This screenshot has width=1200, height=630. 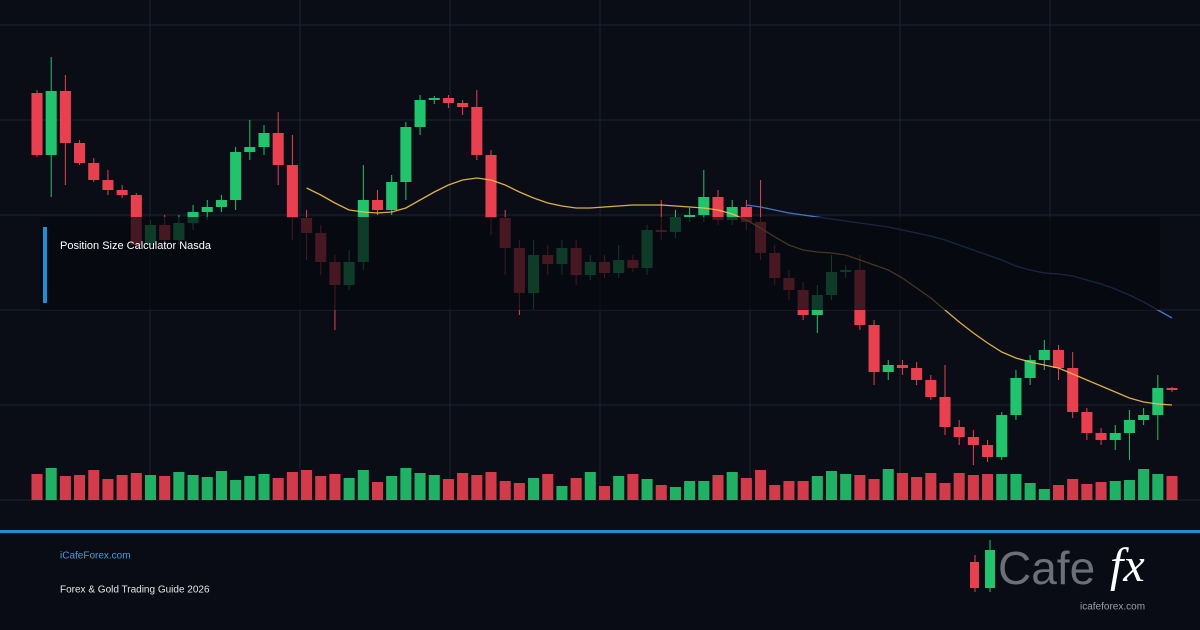 I want to click on site-link: iCafeForex.com, so click(x=95, y=556).